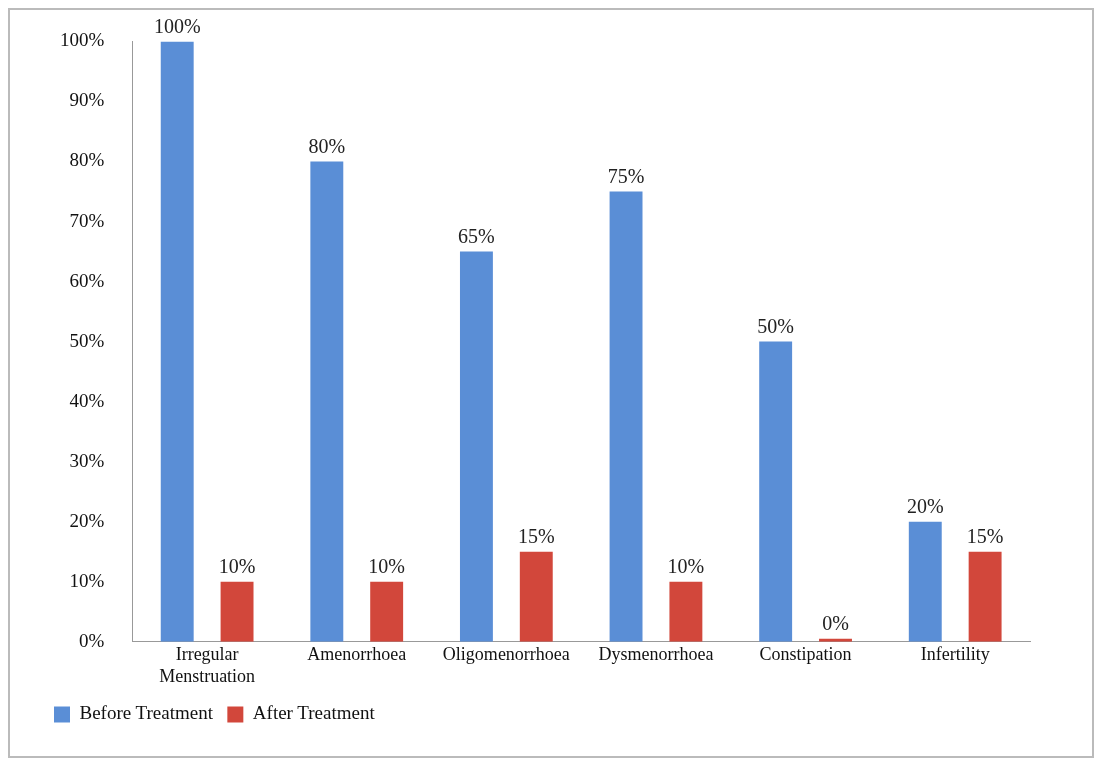 The image size is (1104, 767). What do you see at coordinates (87, 340) in the screenshot?
I see `y-tick-label: 50%` at bounding box center [87, 340].